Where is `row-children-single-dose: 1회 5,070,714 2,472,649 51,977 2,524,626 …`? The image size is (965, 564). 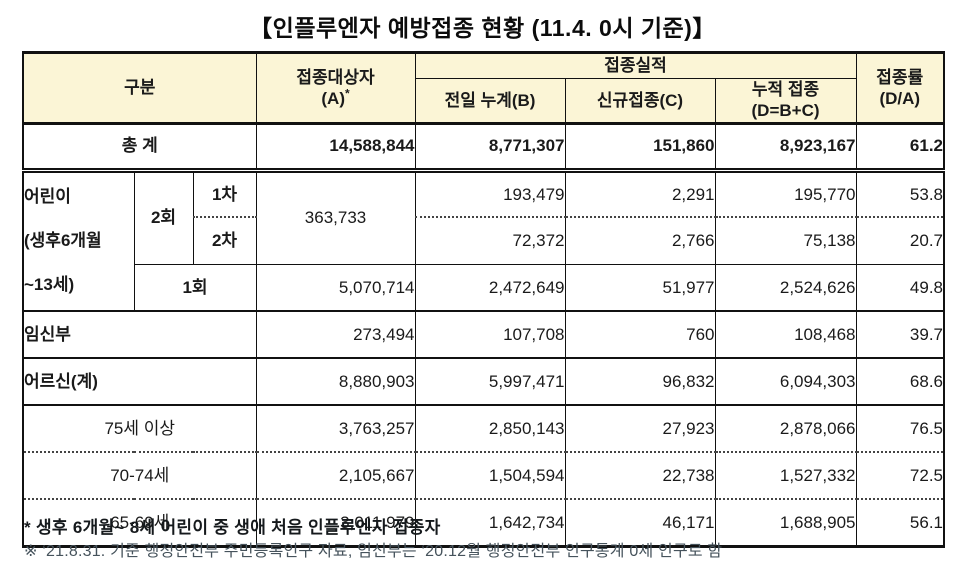
row-children-single-dose: 1회 5,070,714 2,472,649 51,977 2,524,626 … is located at coordinates (484, 288).